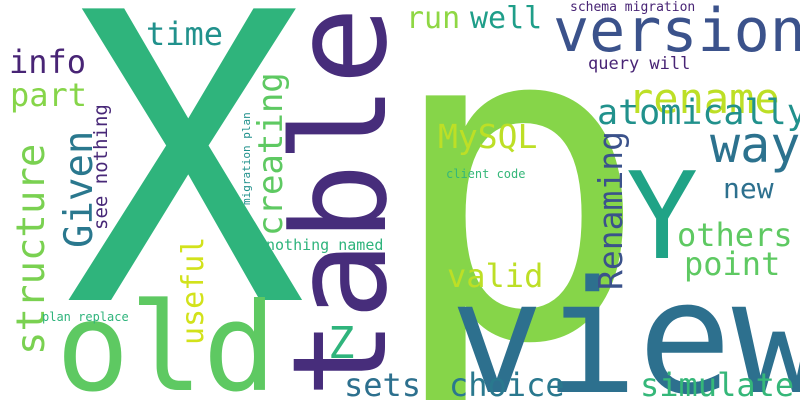 Image resolution: width=800 pixels, height=400 pixels. Describe the element at coordinates (662, 217) in the screenshot. I see `word-y: Y` at that location.